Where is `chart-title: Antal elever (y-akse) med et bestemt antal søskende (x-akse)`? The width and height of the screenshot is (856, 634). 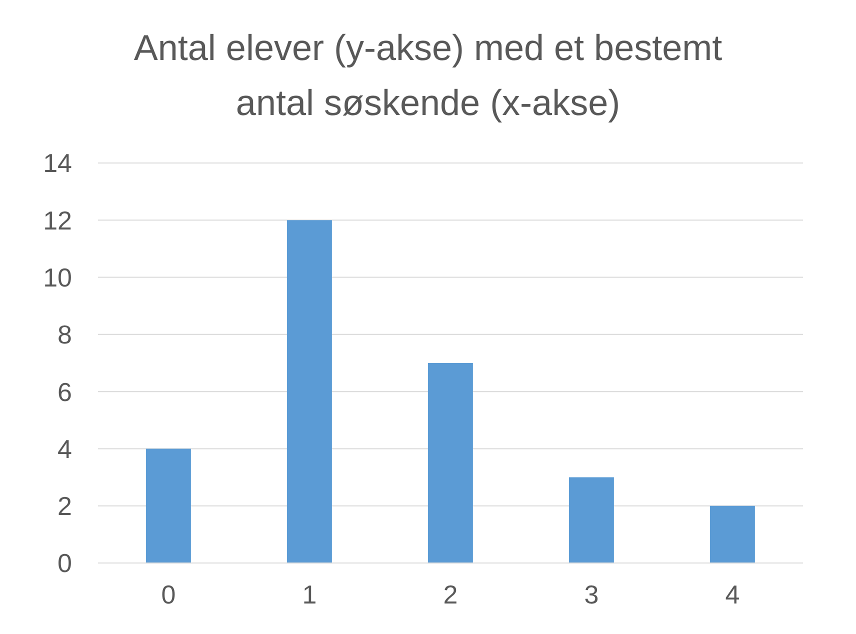
chart-title: Antal elever (y-akse) med et bestemt antal søskende (x-akse) is located at coordinates (428, 75).